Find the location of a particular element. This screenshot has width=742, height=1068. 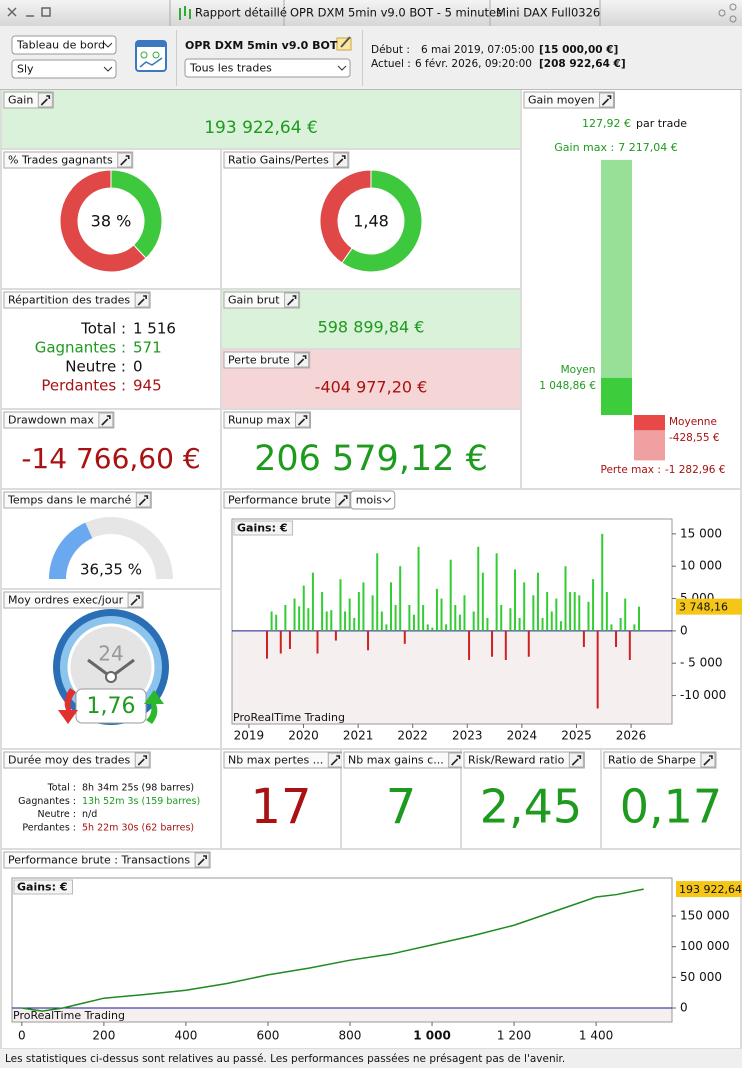

last-value-label: 3 748,16 is located at coordinates (703, 607).